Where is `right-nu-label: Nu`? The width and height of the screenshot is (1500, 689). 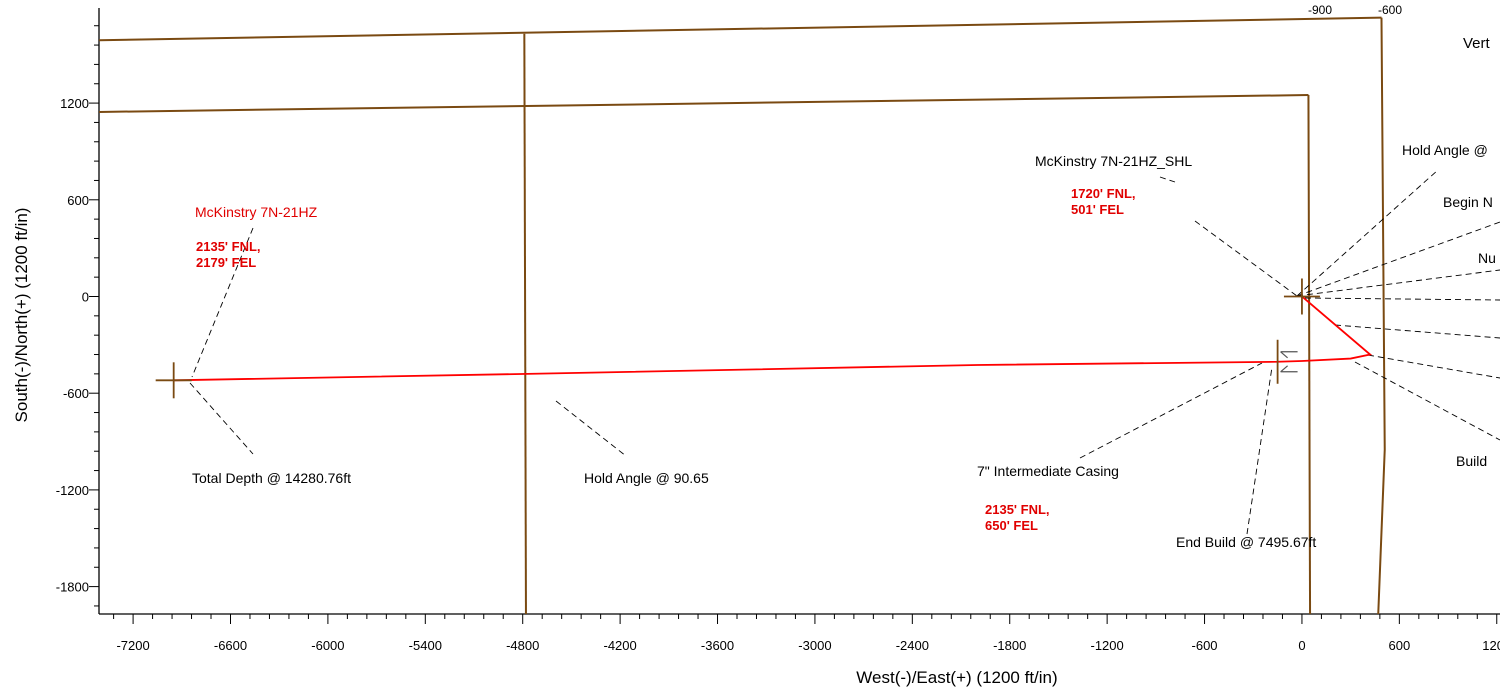 right-nu-label: Nu is located at coordinates (1487, 258).